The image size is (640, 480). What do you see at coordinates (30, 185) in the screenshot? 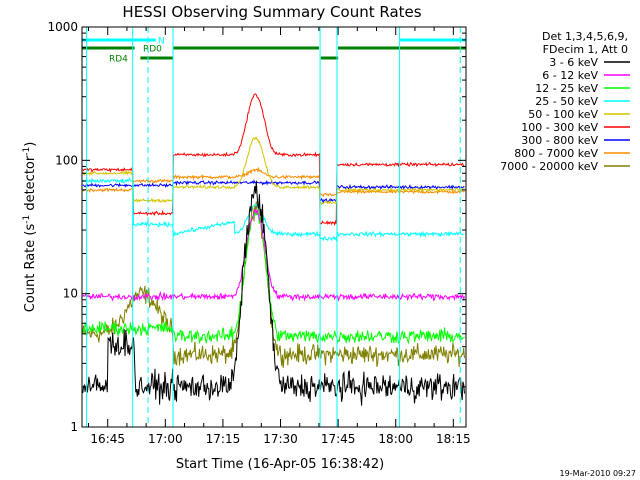
I see `y-axis-label-mid: detector` at bounding box center [30, 185].